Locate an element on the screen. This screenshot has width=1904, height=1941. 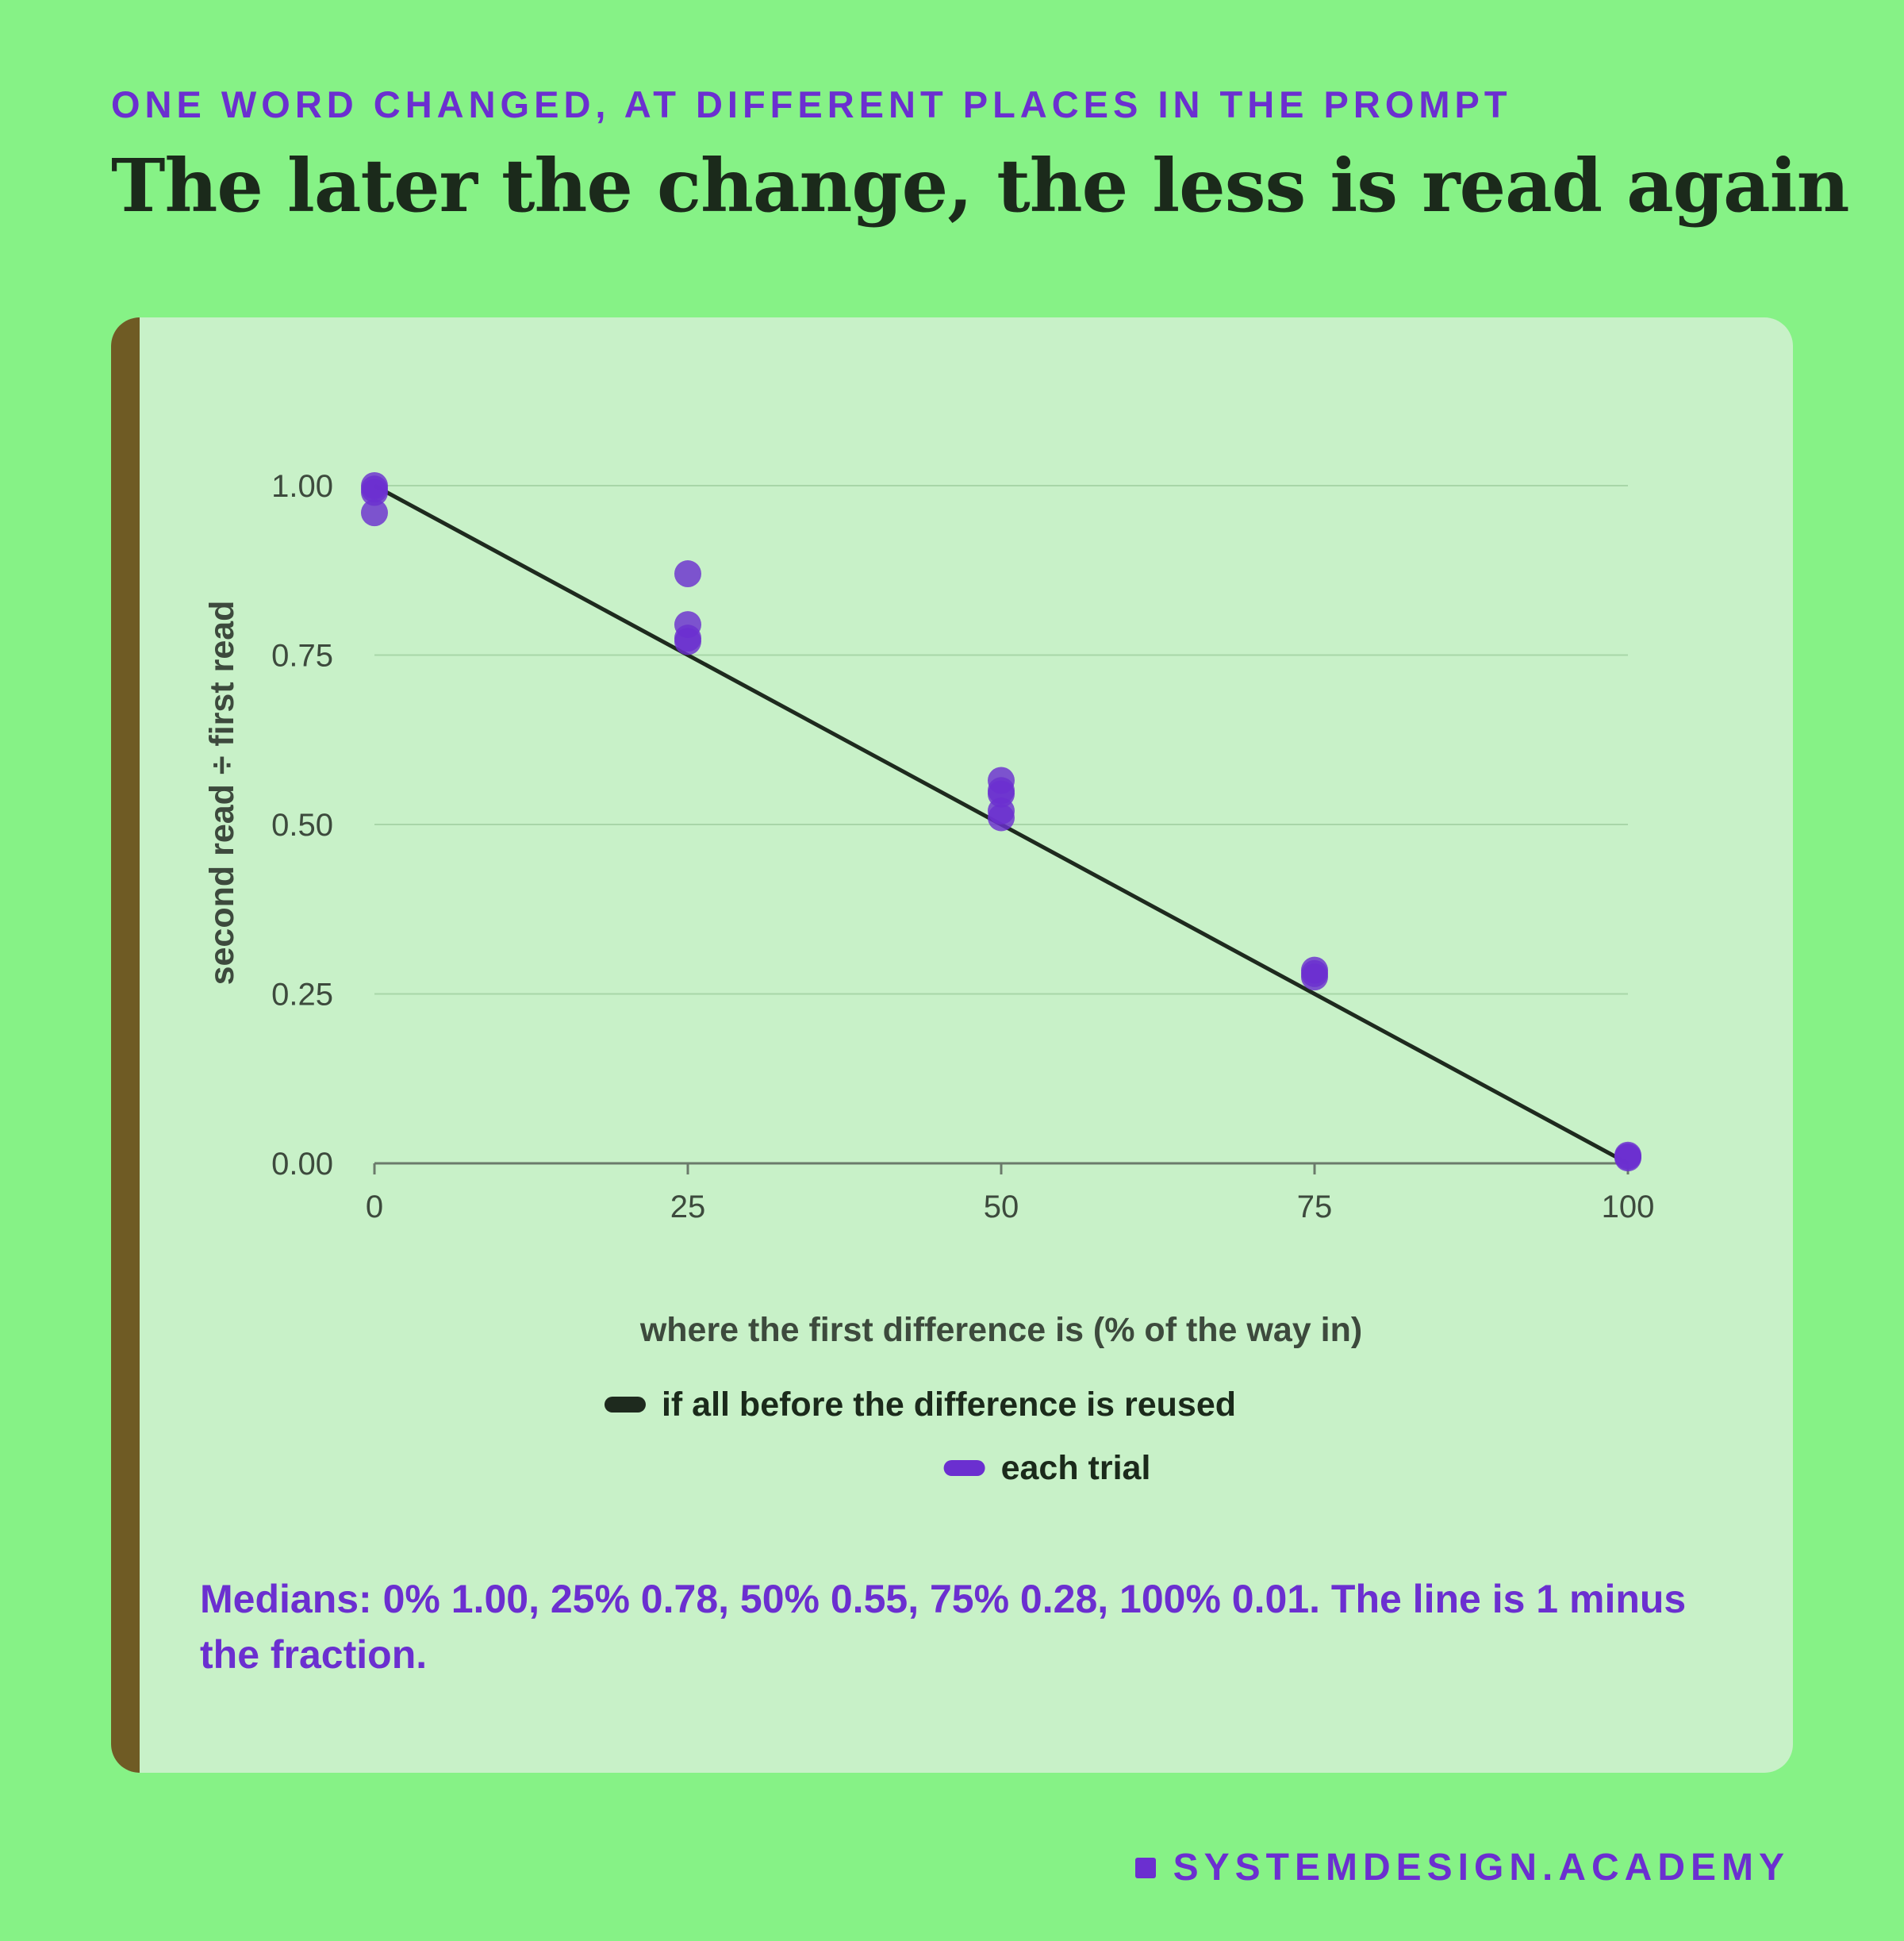
brand-label: SYSTEMDESIGN.ACADEMY is located at coordinates (1481, 1868).